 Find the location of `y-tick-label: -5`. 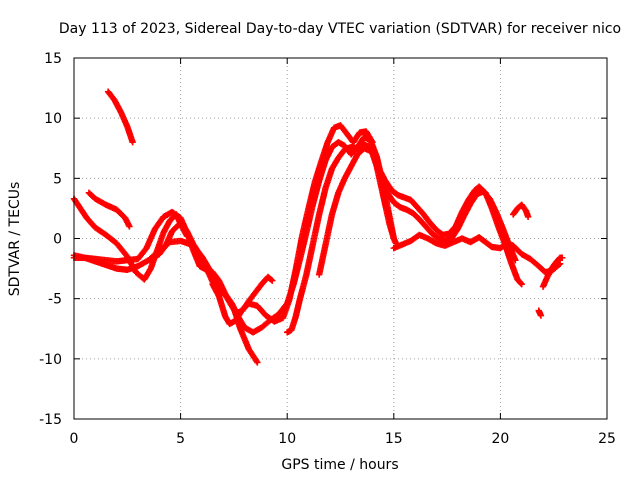

y-tick-label: -5 is located at coordinates (55, 300).